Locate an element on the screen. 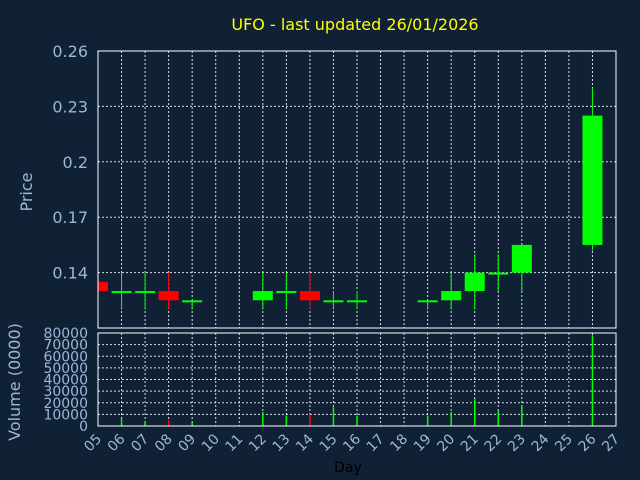  day-axis-title: Day is located at coordinates (348, 468).